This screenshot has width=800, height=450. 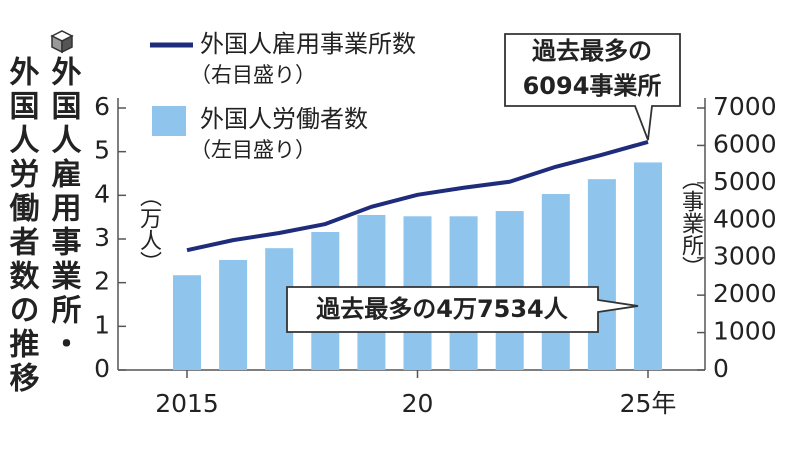 What do you see at coordinates (745, 181) in the screenshot?
I see `y2-tick-label: 5000` at bounding box center [745, 181].